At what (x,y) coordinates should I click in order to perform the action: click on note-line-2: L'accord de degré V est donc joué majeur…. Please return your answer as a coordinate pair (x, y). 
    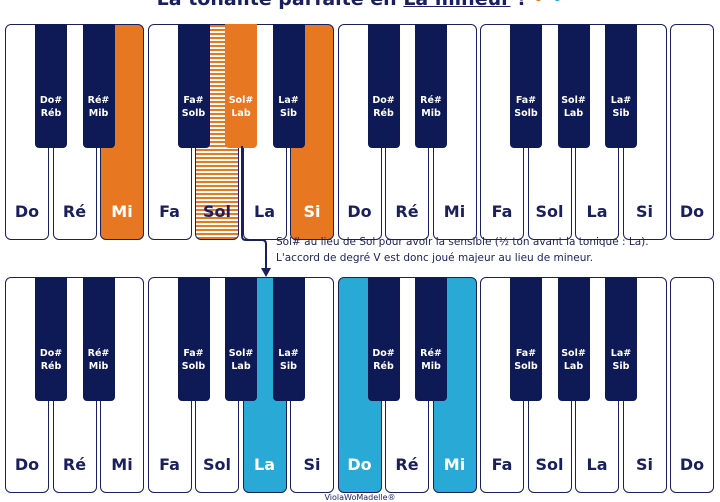
    Looking at the image, I should click on (435, 258).